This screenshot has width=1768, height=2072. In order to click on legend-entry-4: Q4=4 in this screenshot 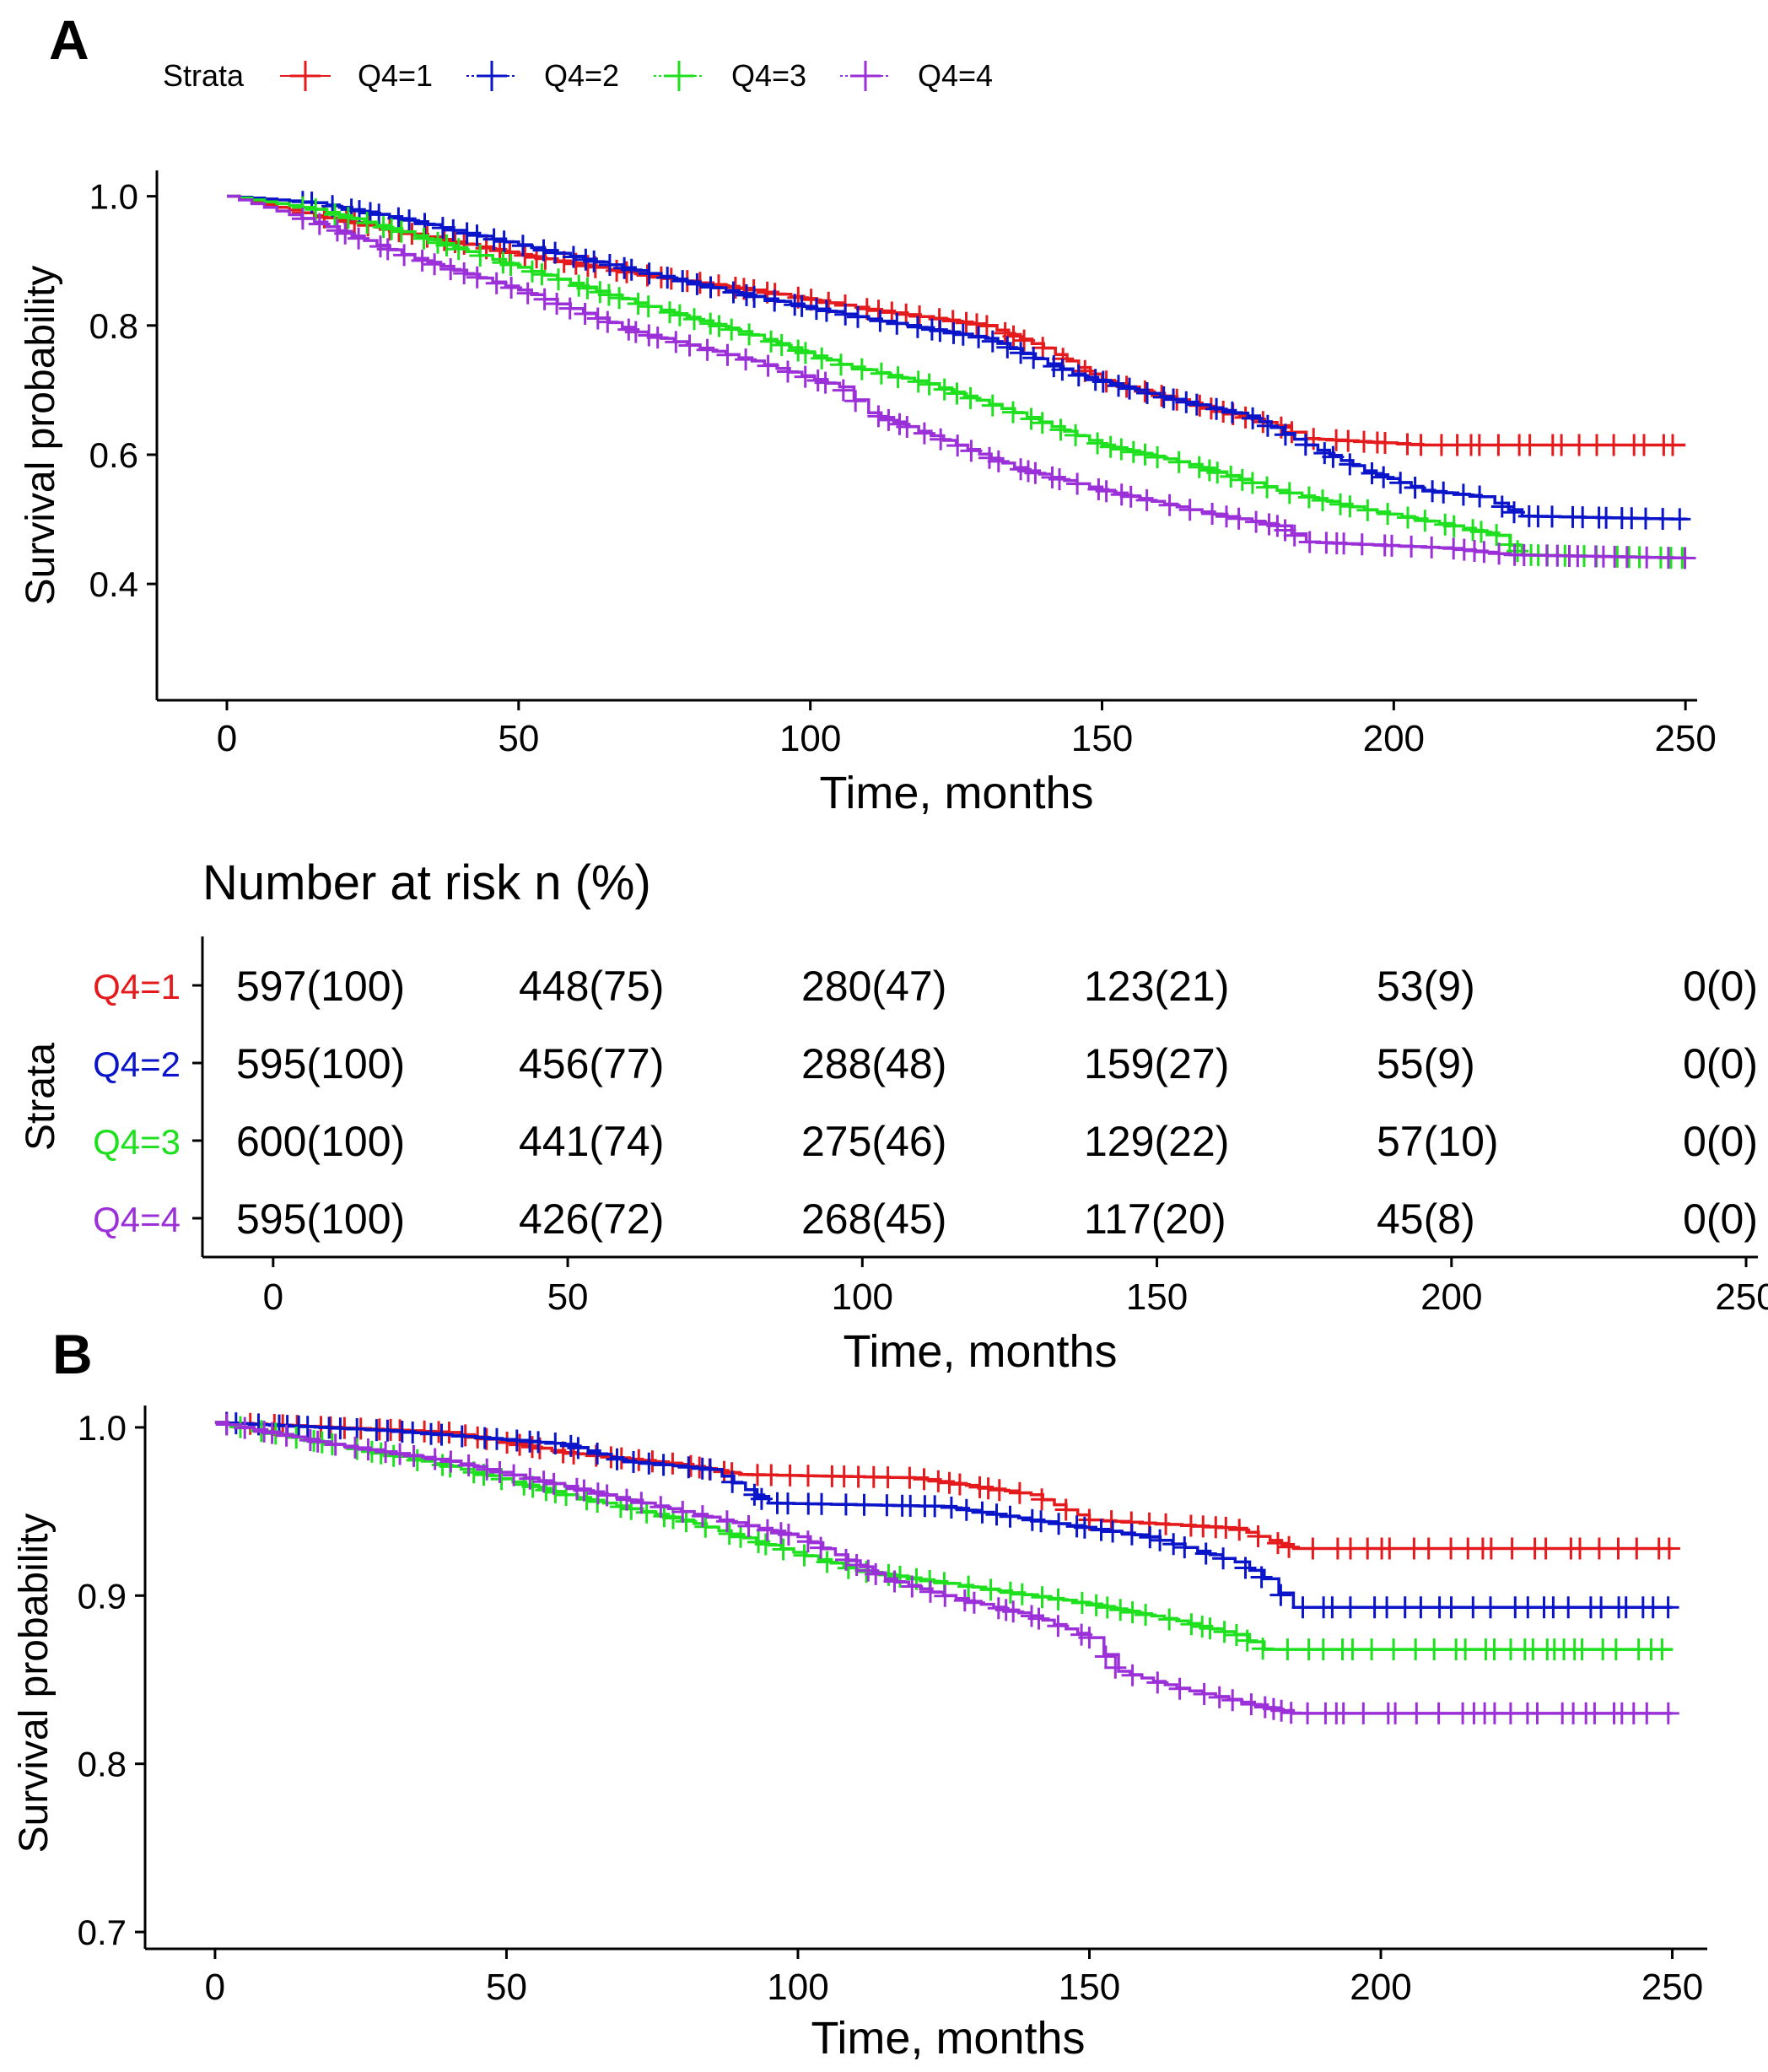, I will do `click(916, 75)`.